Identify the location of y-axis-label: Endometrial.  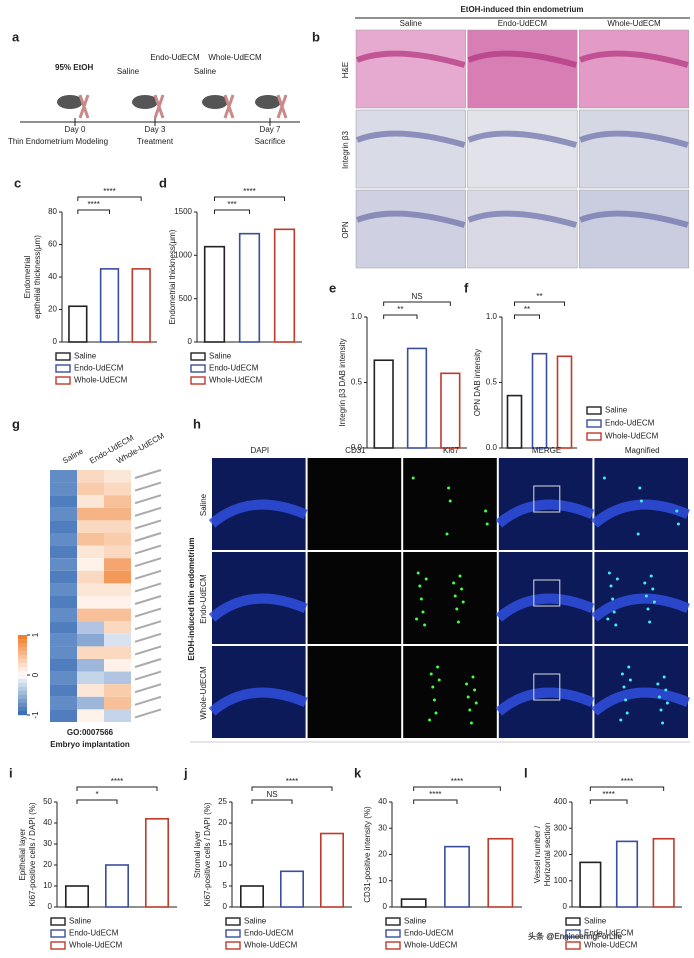
(27, 276).